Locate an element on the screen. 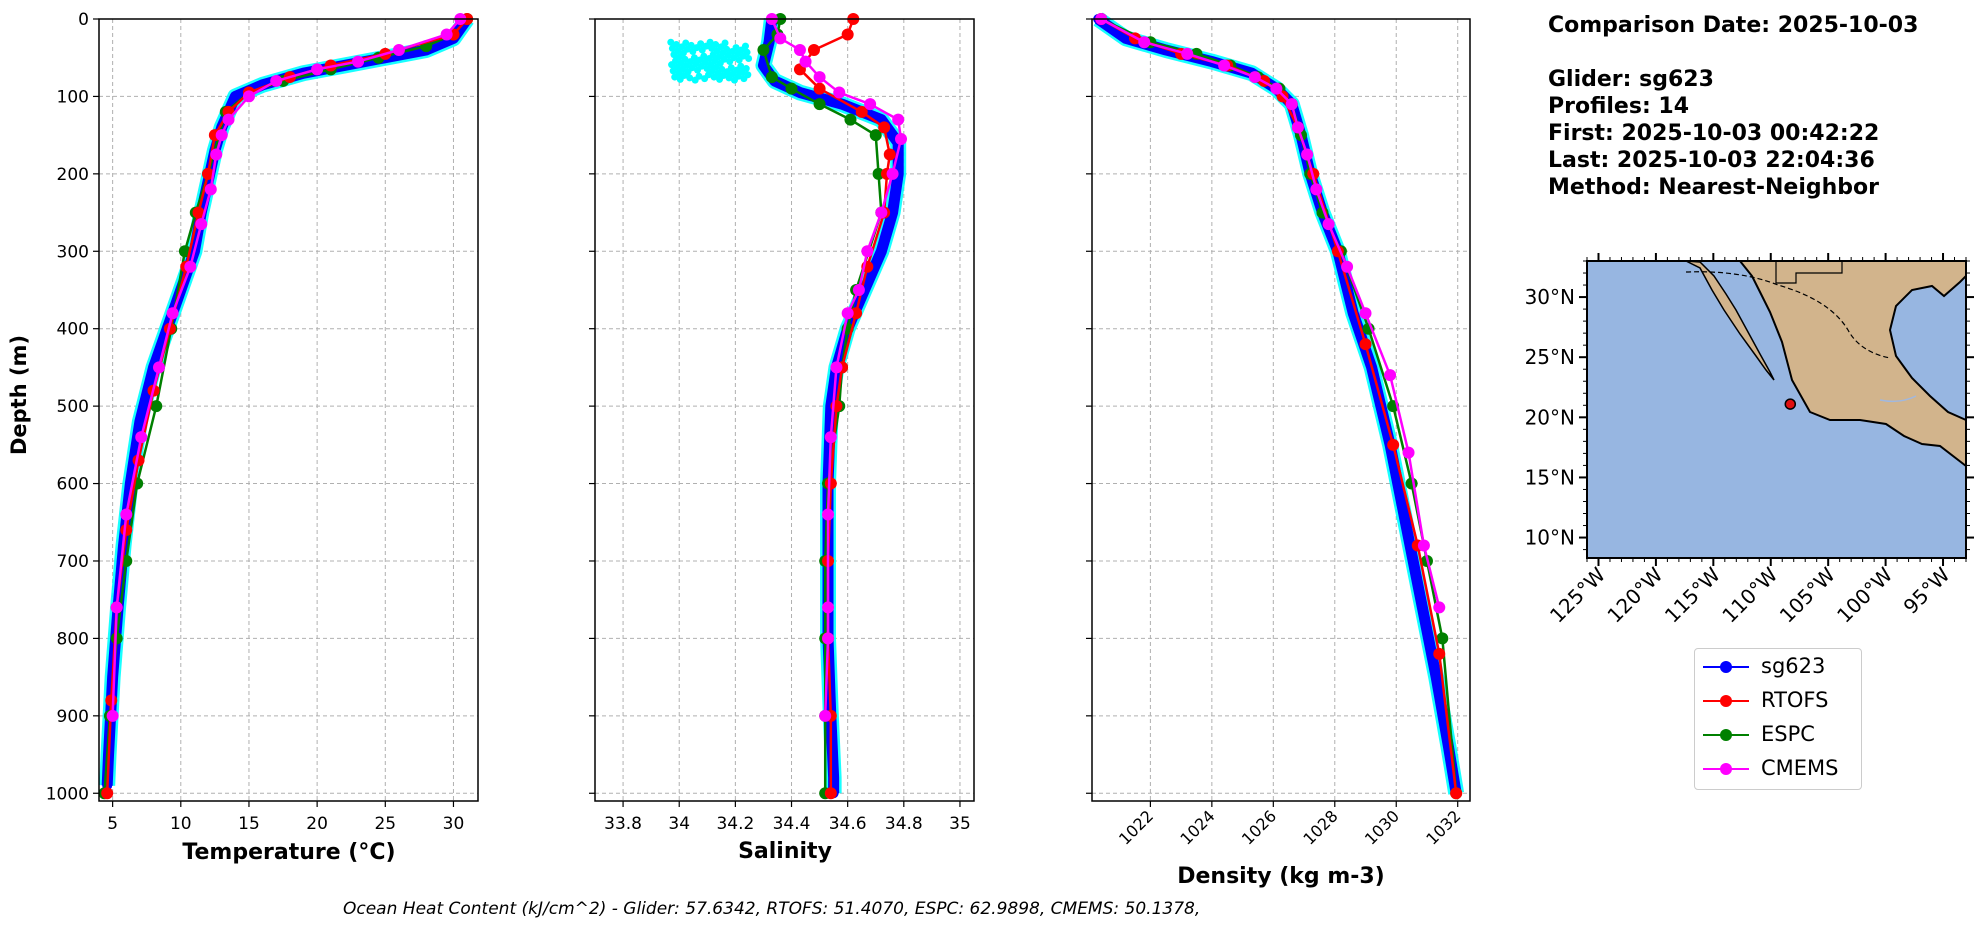 The height and width of the screenshot is (934, 1978). legend-item-espc: ESPC is located at coordinates (1780, 735).